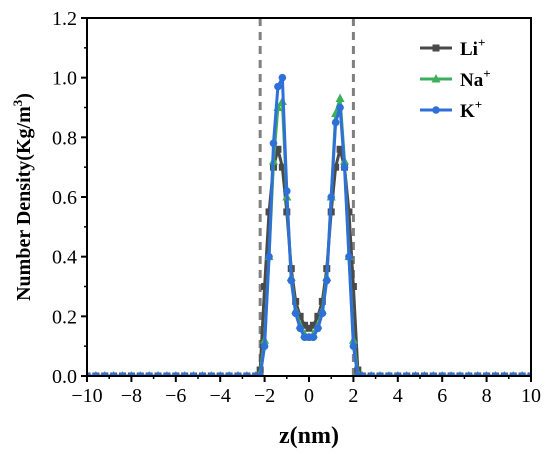  What do you see at coordinates (264, 396) in the screenshot?
I see `x-tick-label: −2` at bounding box center [264, 396].